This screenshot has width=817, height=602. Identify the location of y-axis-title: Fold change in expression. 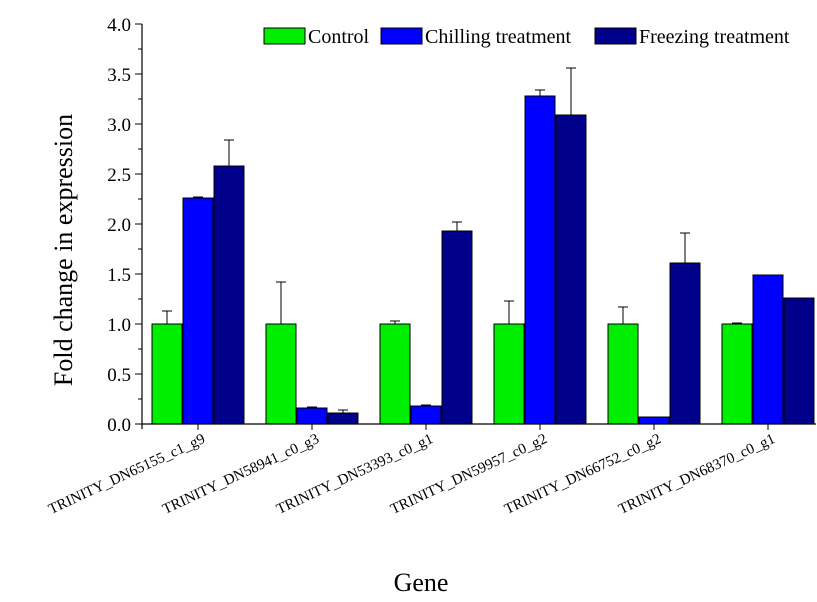
(63, 250).